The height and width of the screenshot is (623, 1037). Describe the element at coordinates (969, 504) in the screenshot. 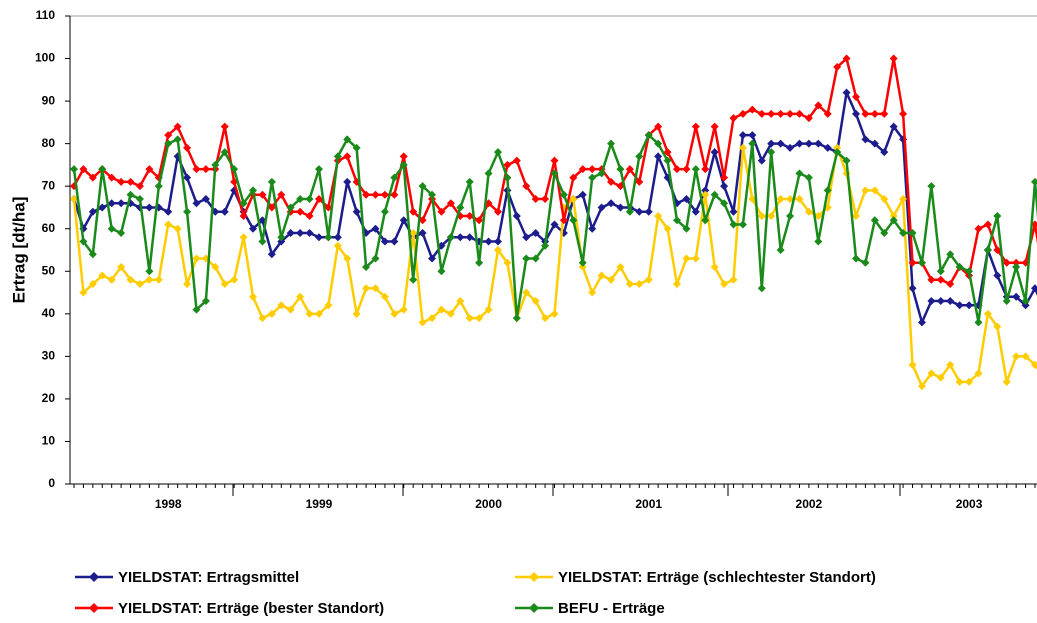

I see `x-tick-label: 2003` at that location.